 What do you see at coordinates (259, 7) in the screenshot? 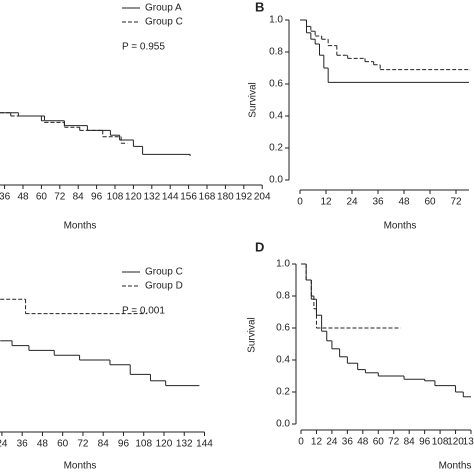
I see `panel-title: B` at bounding box center [259, 7].